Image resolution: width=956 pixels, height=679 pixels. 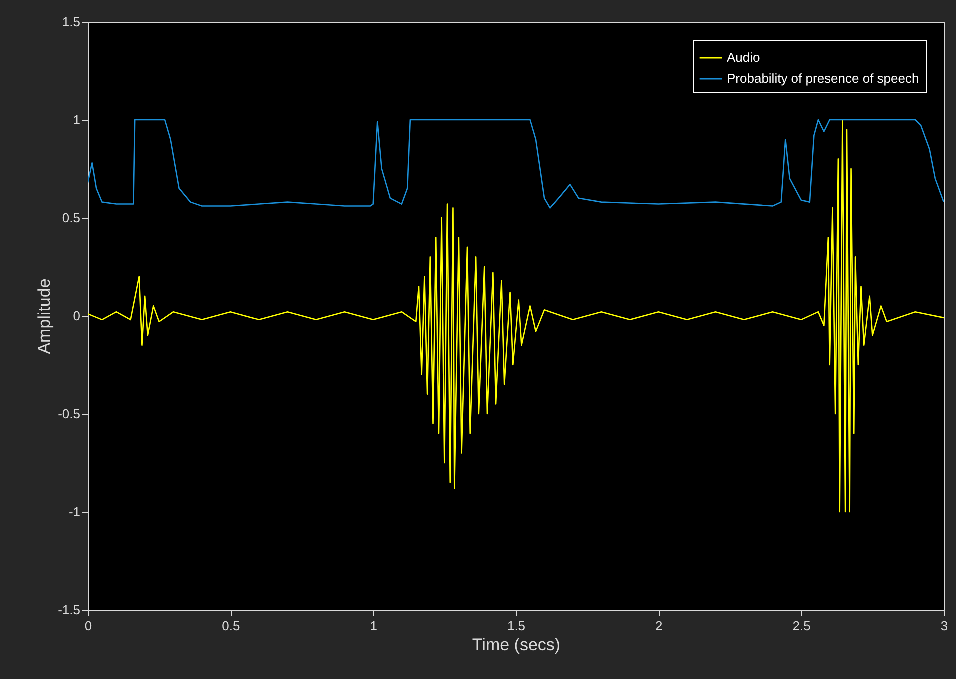 What do you see at coordinates (76, 120) in the screenshot?
I see `y-tick-label: 1` at bounding box center [76, 120].